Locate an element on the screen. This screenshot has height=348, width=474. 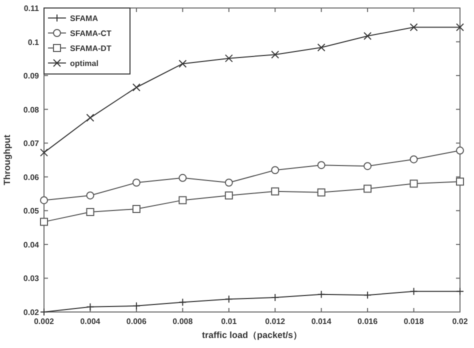
legend-label: SFAMA-DT is located at coordinates (91, 48).